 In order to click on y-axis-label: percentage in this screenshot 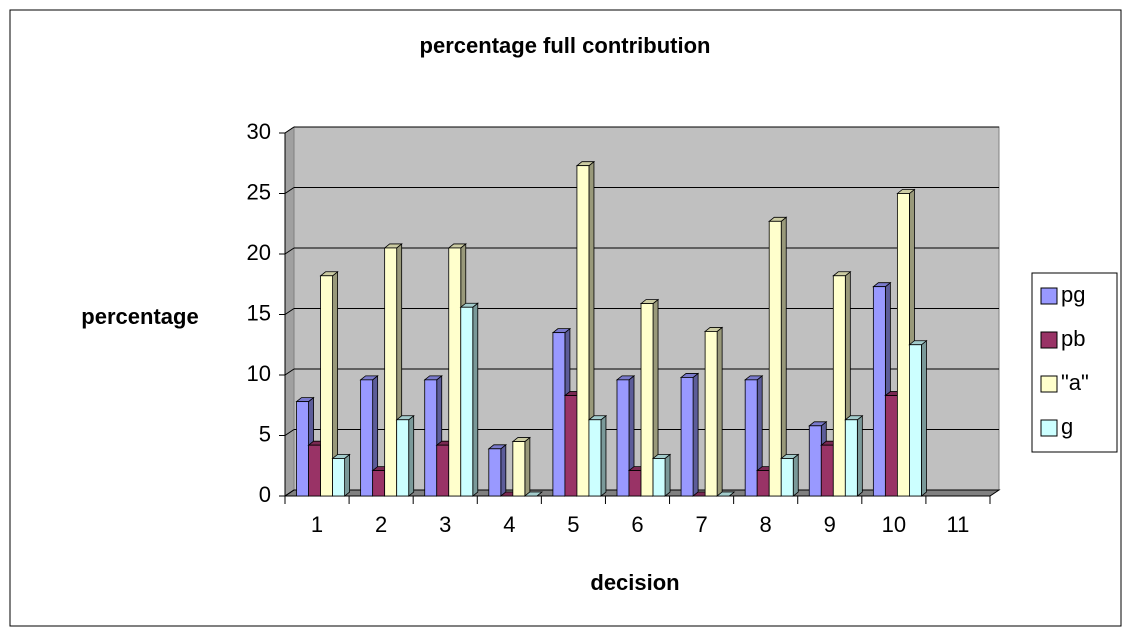, I will do `click(139, 316)`.